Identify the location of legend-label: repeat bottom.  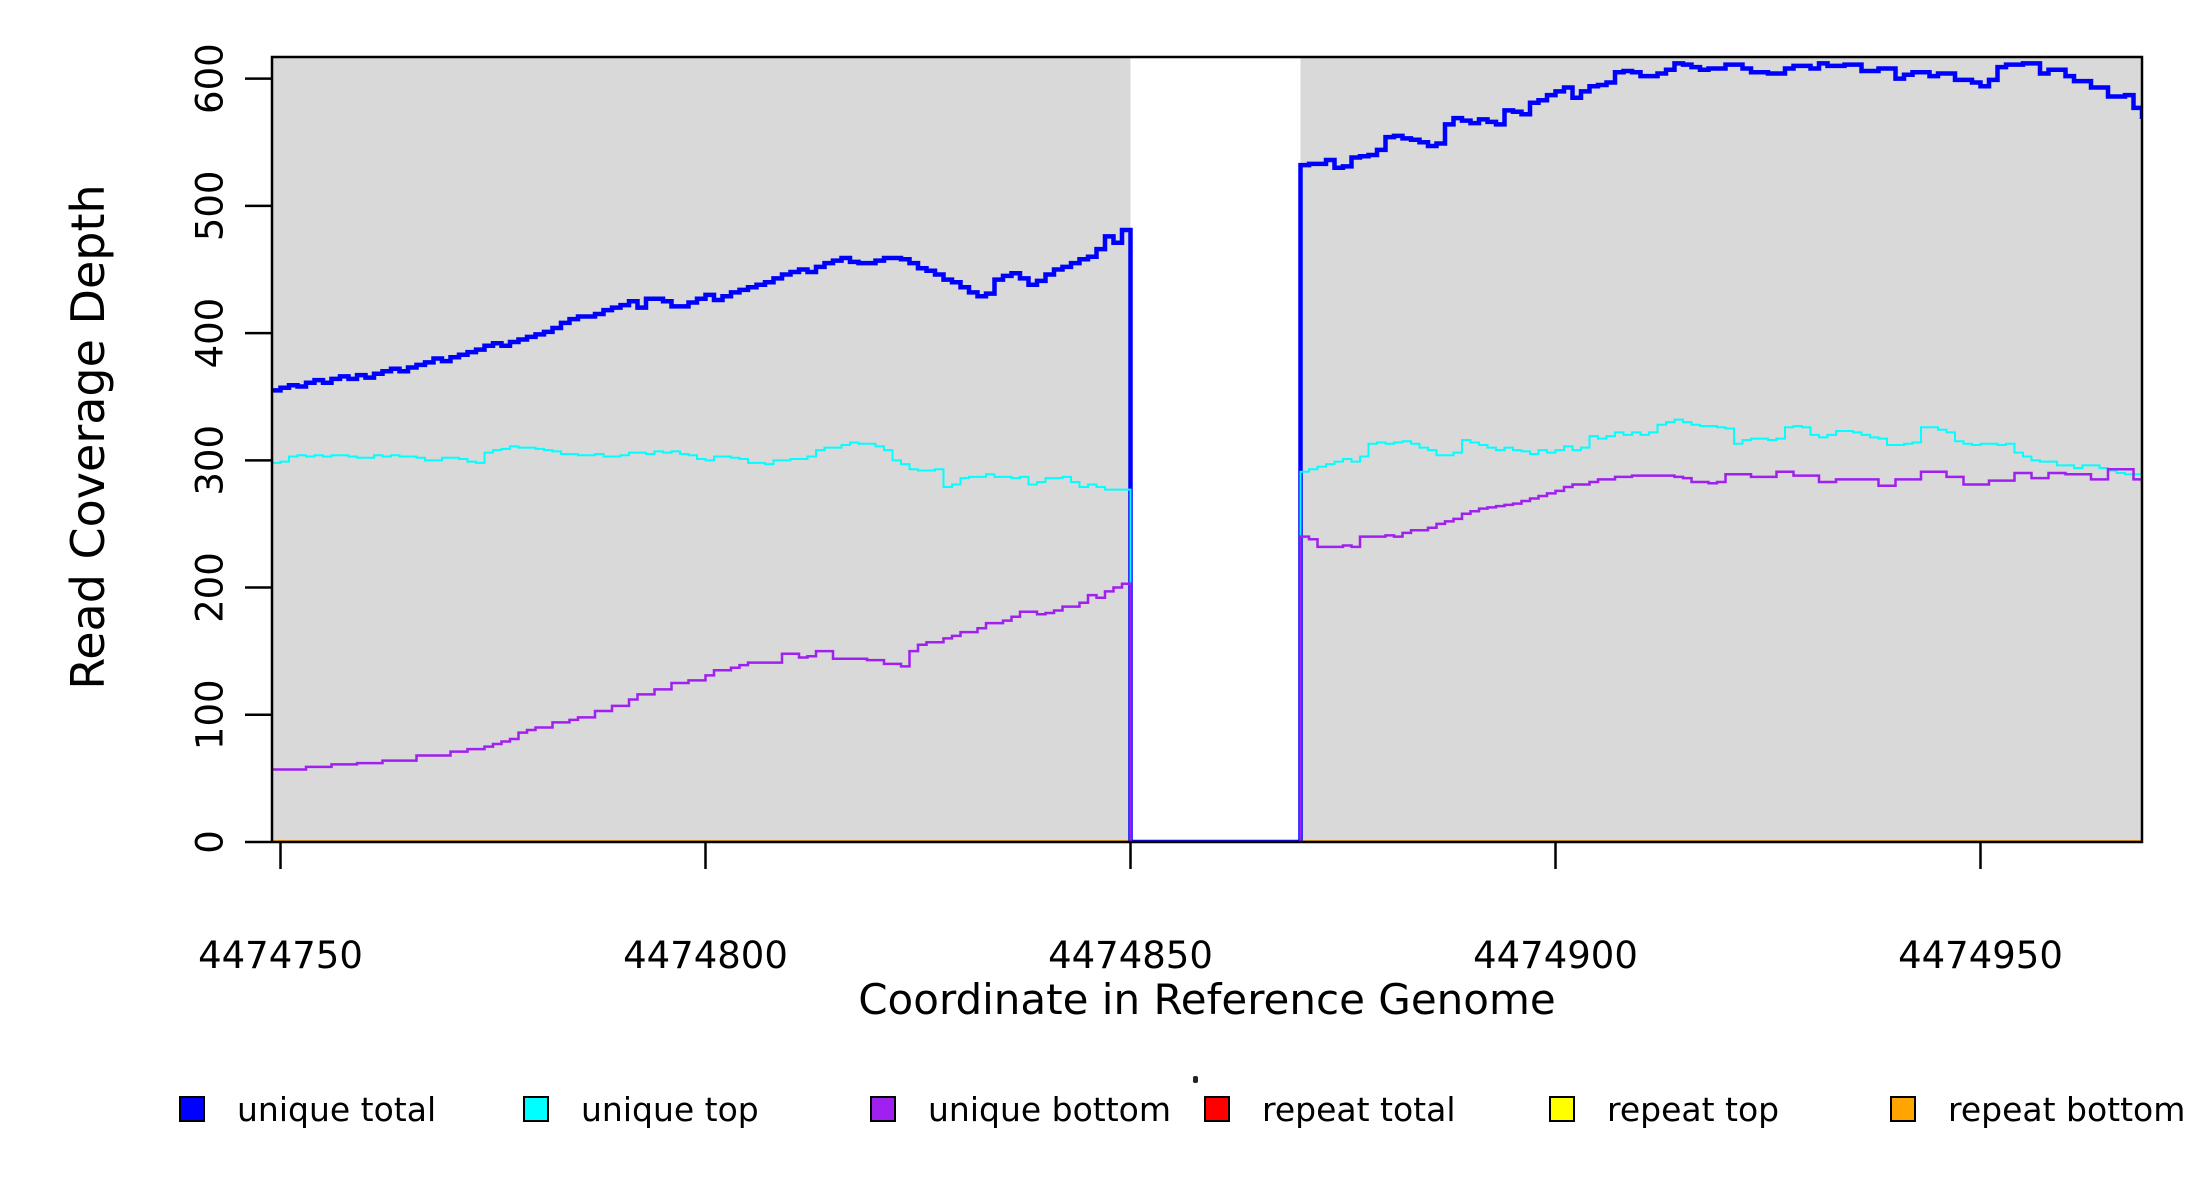
(2067, 1109).